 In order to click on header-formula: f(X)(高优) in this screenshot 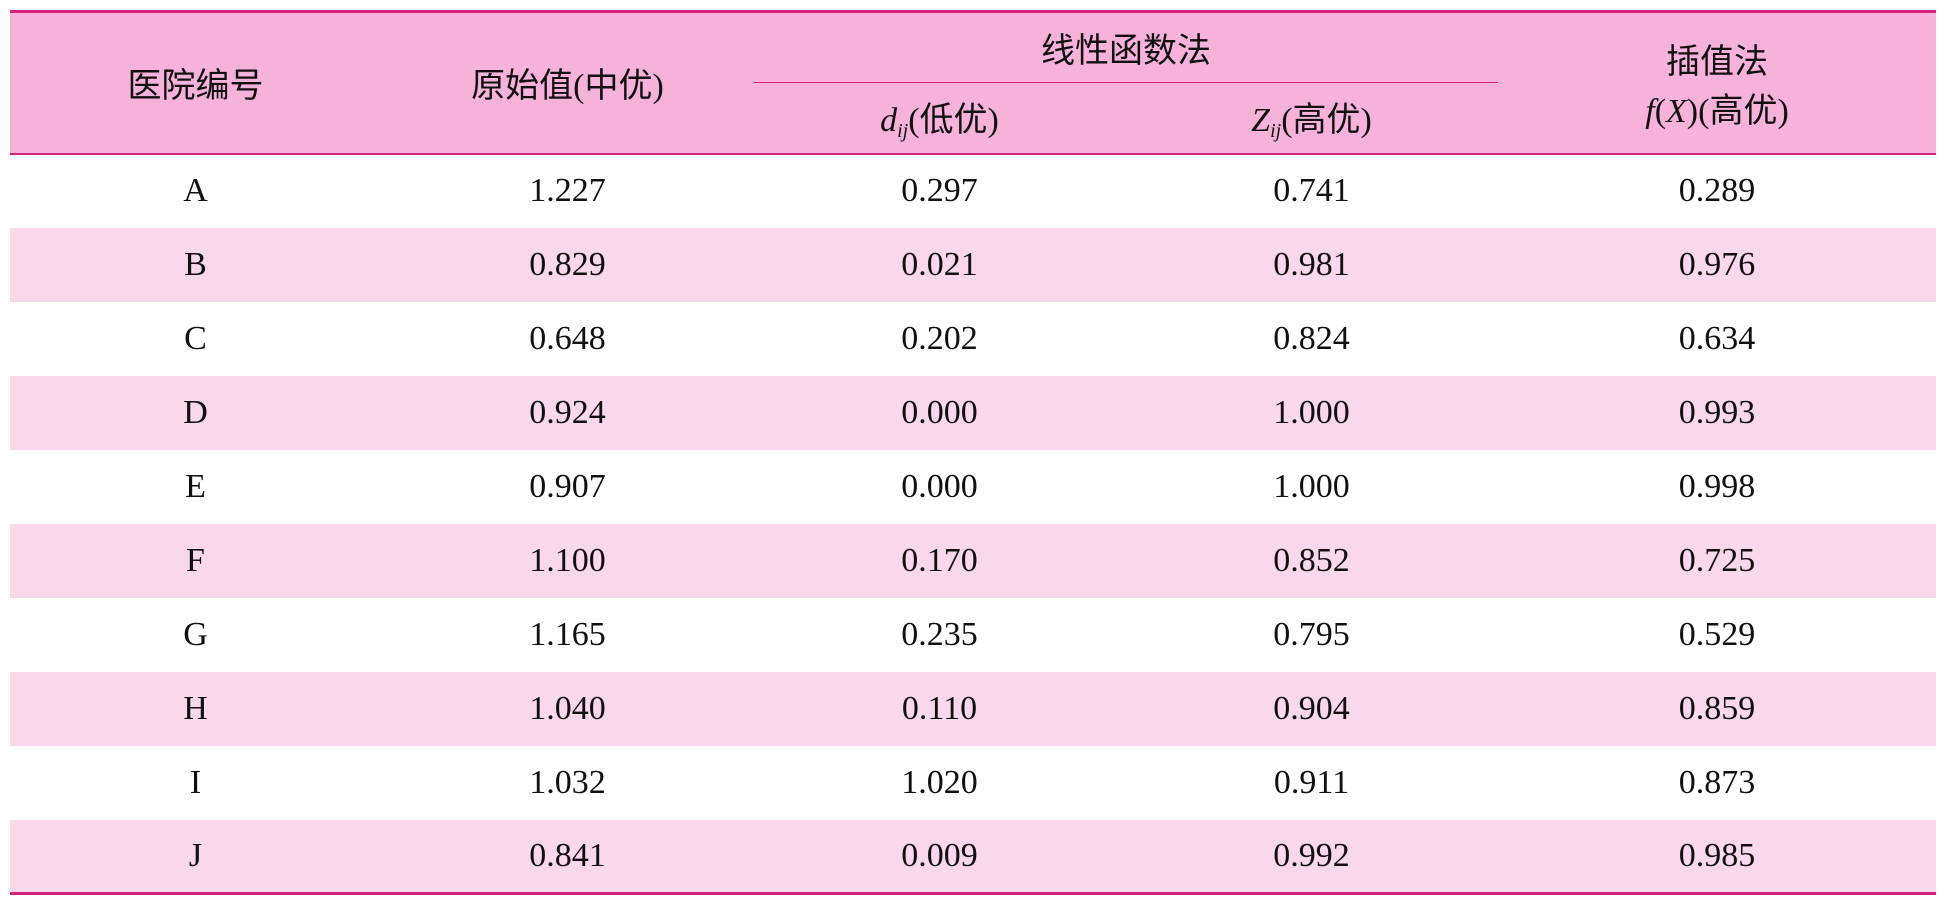, I will do `click(1717, 107)`.